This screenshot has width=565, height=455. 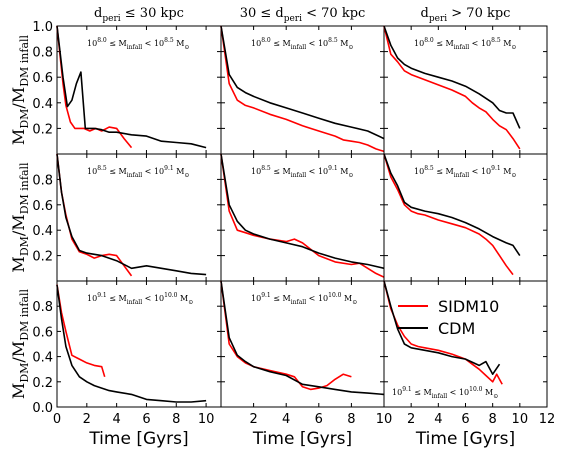 I want to click on panel-2-3: 108.5 ≤ Minfall < 109.1 M⊙, so click(x=465, y=217).